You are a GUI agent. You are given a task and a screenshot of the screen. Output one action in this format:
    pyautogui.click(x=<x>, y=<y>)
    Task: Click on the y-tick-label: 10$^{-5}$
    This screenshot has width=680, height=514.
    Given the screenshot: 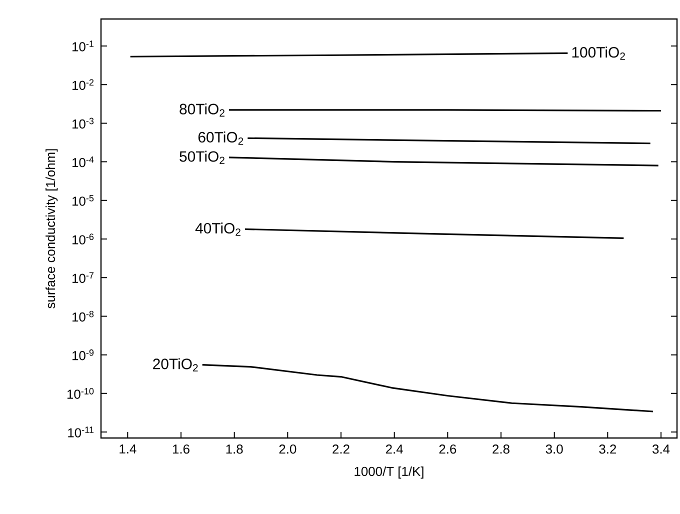 What is the action you would take?
    pyautogui.click(x=83, y=200)
    